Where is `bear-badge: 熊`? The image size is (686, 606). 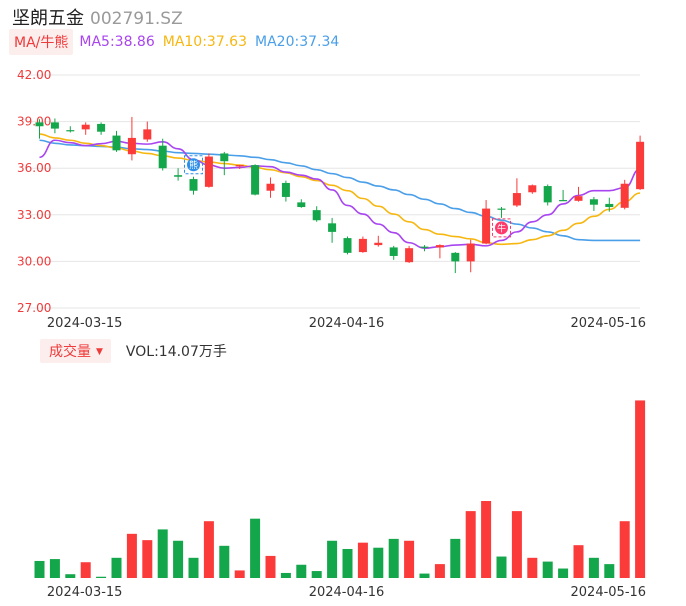 bear-badge: 熊 is located at coordinates (193, 165).